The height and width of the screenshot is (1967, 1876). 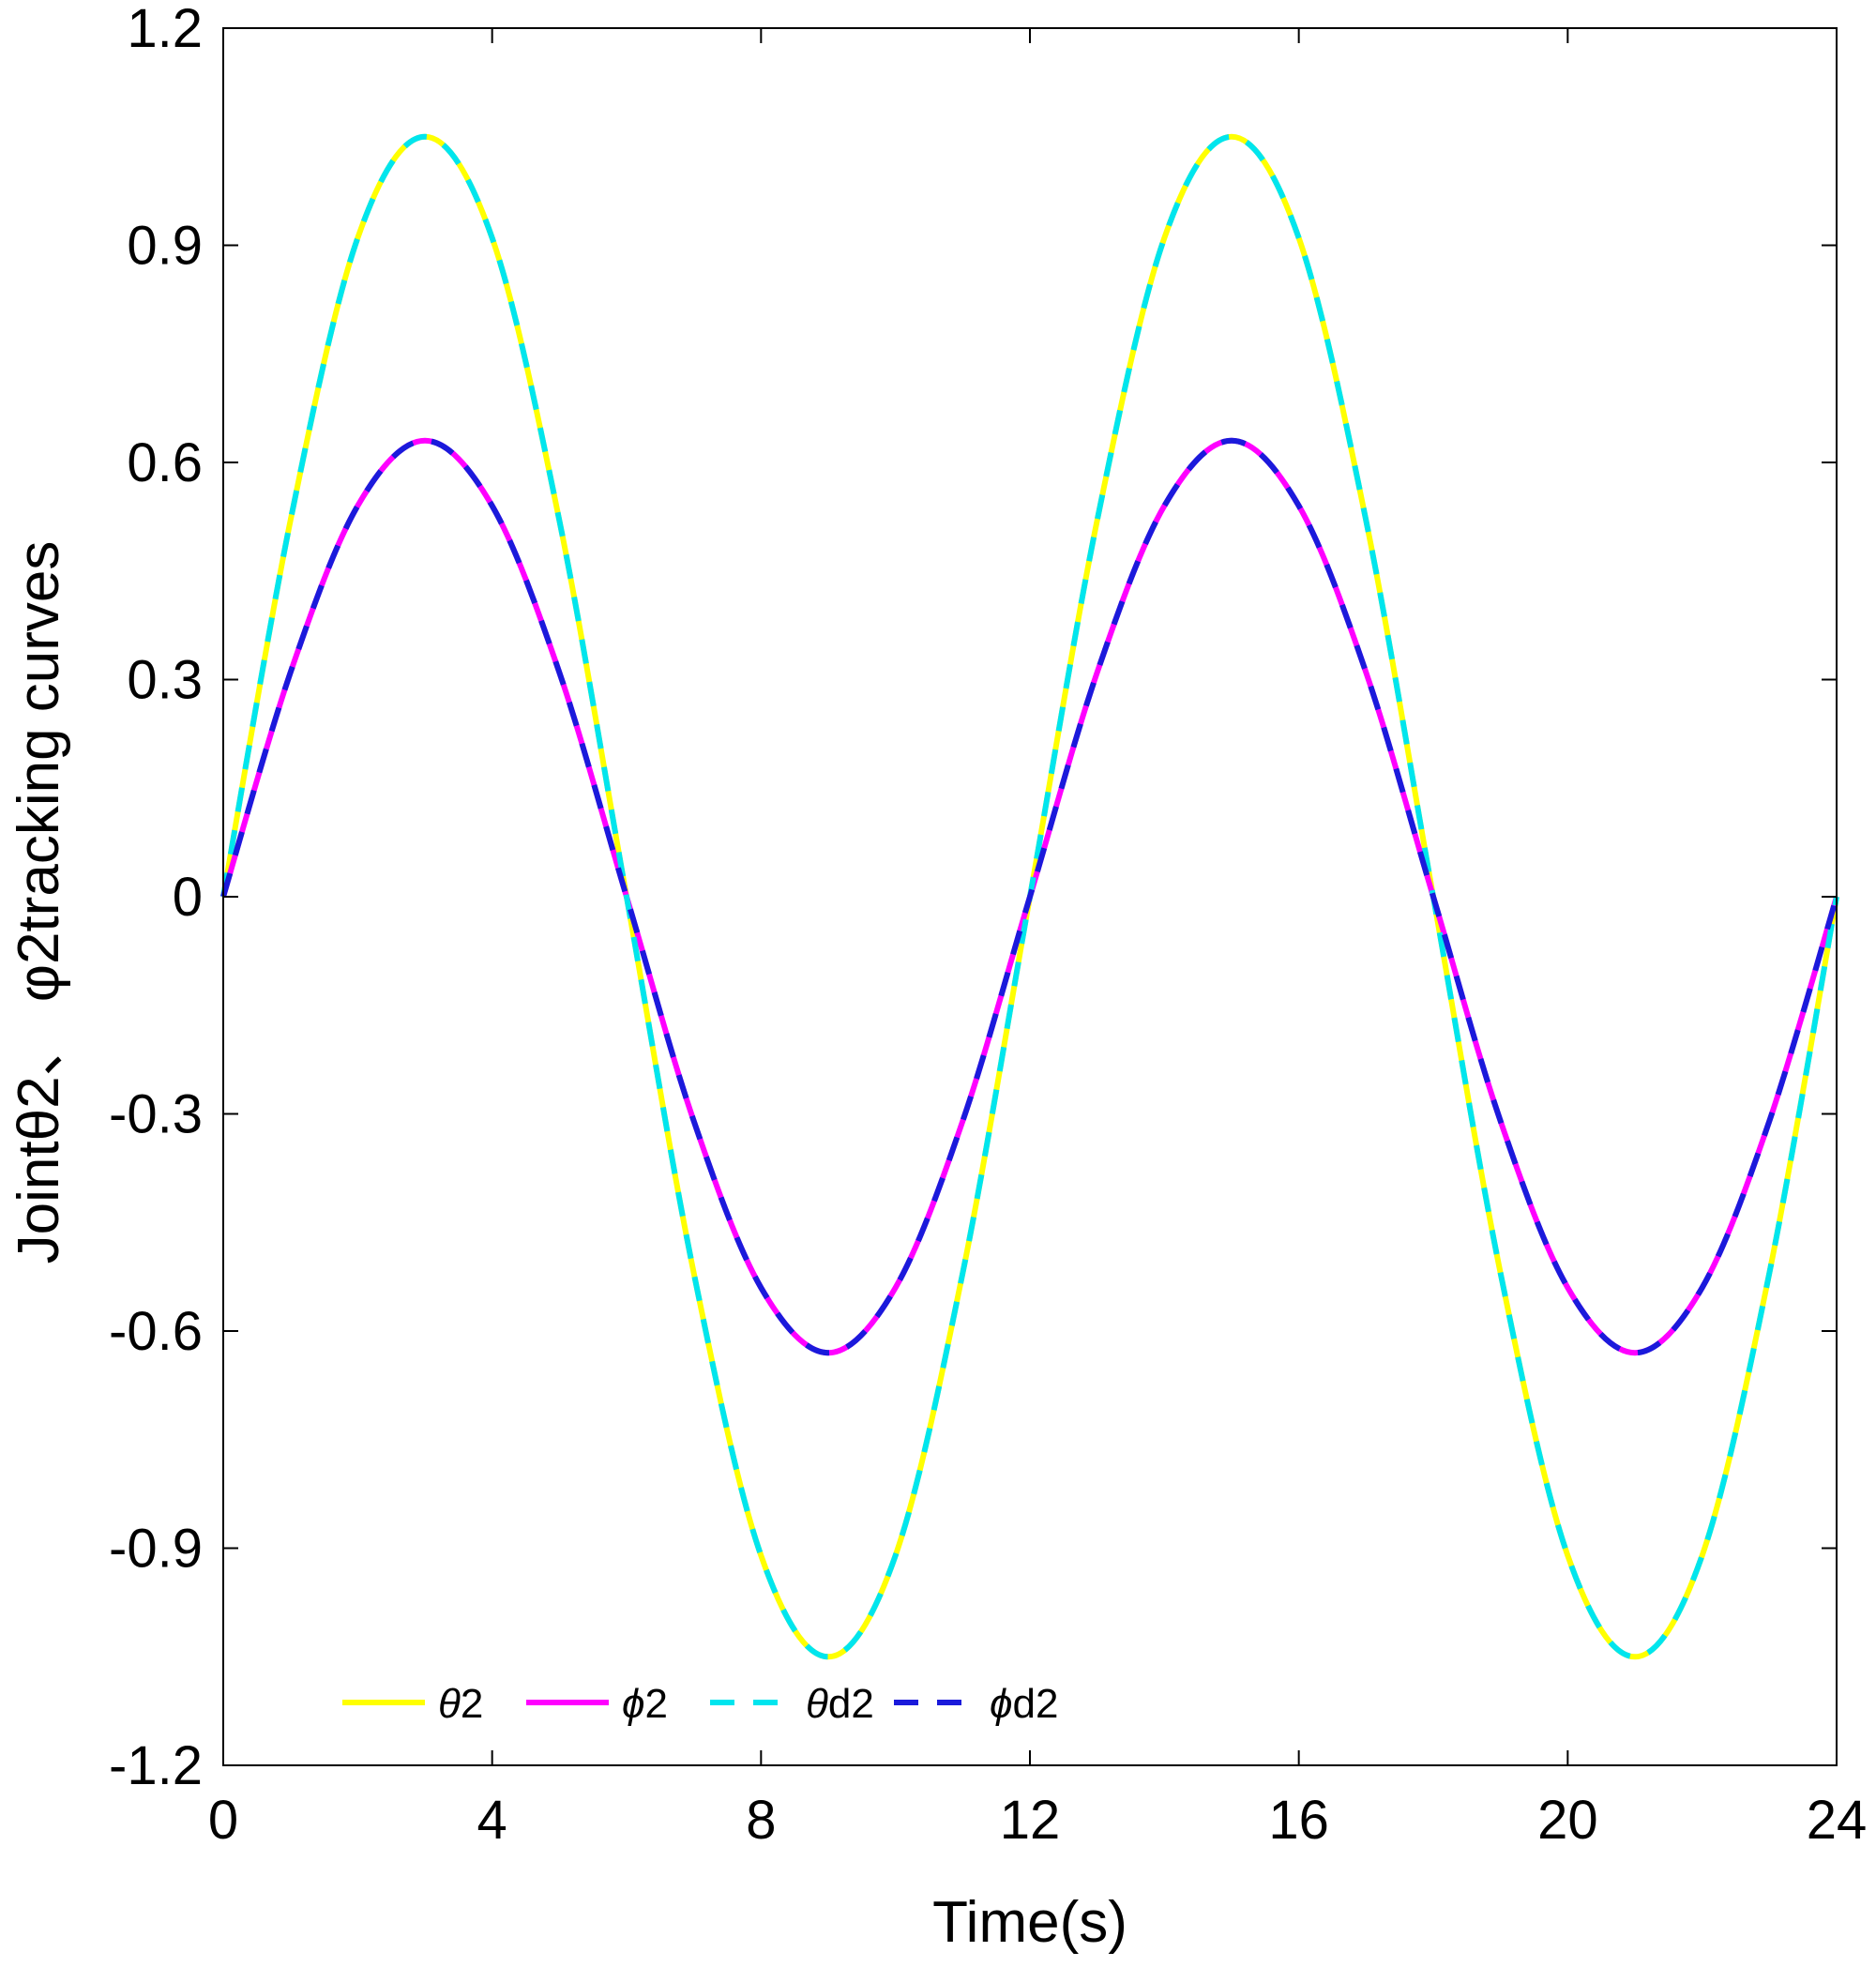 What do you see at coordinates (700, 1704) in the screenshot?
I see `legend: θ2 ϕ2 θd2 ϕd2` at bounding box center [700, 1704].